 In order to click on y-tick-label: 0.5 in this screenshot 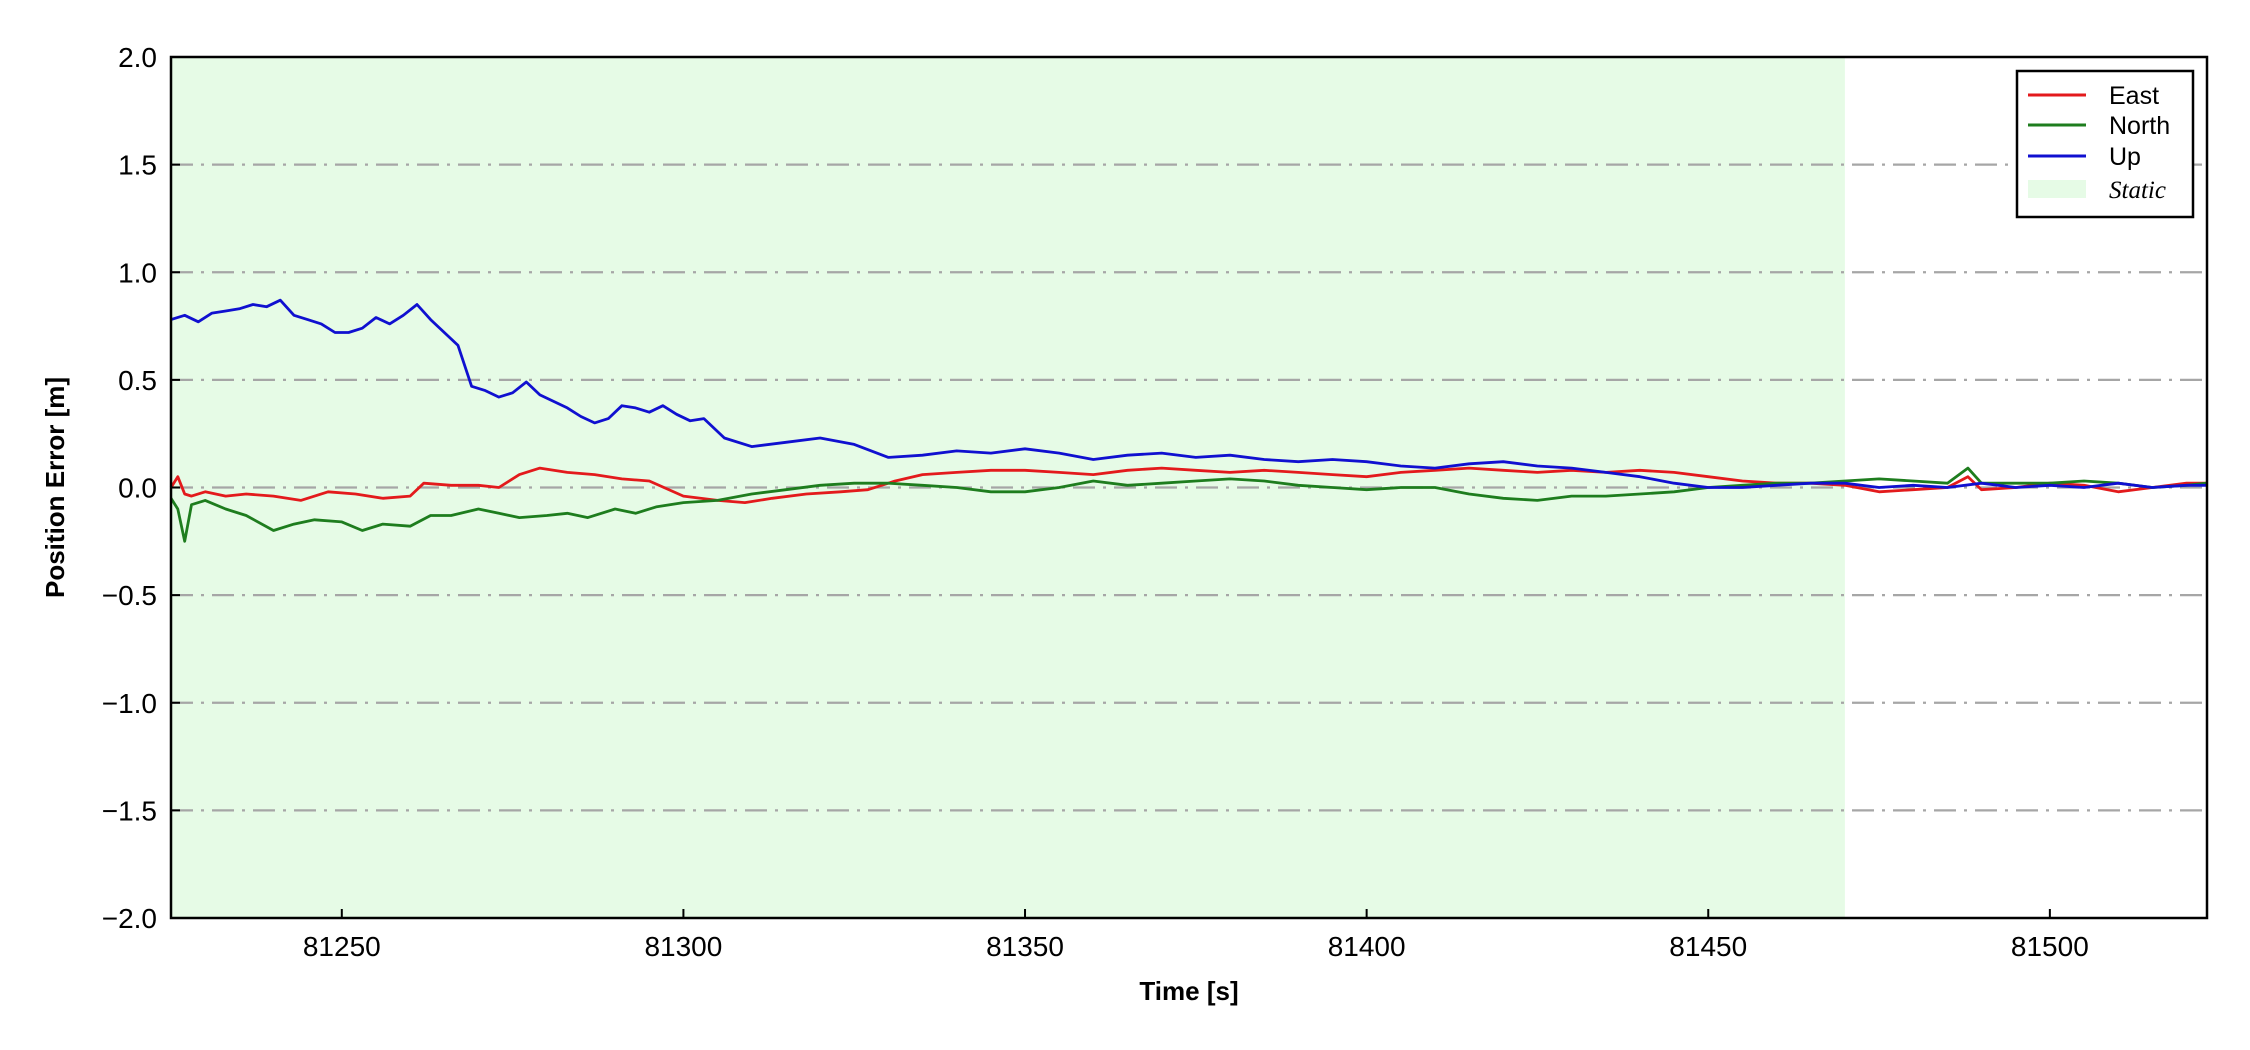, I will do `click(137, 380)`.